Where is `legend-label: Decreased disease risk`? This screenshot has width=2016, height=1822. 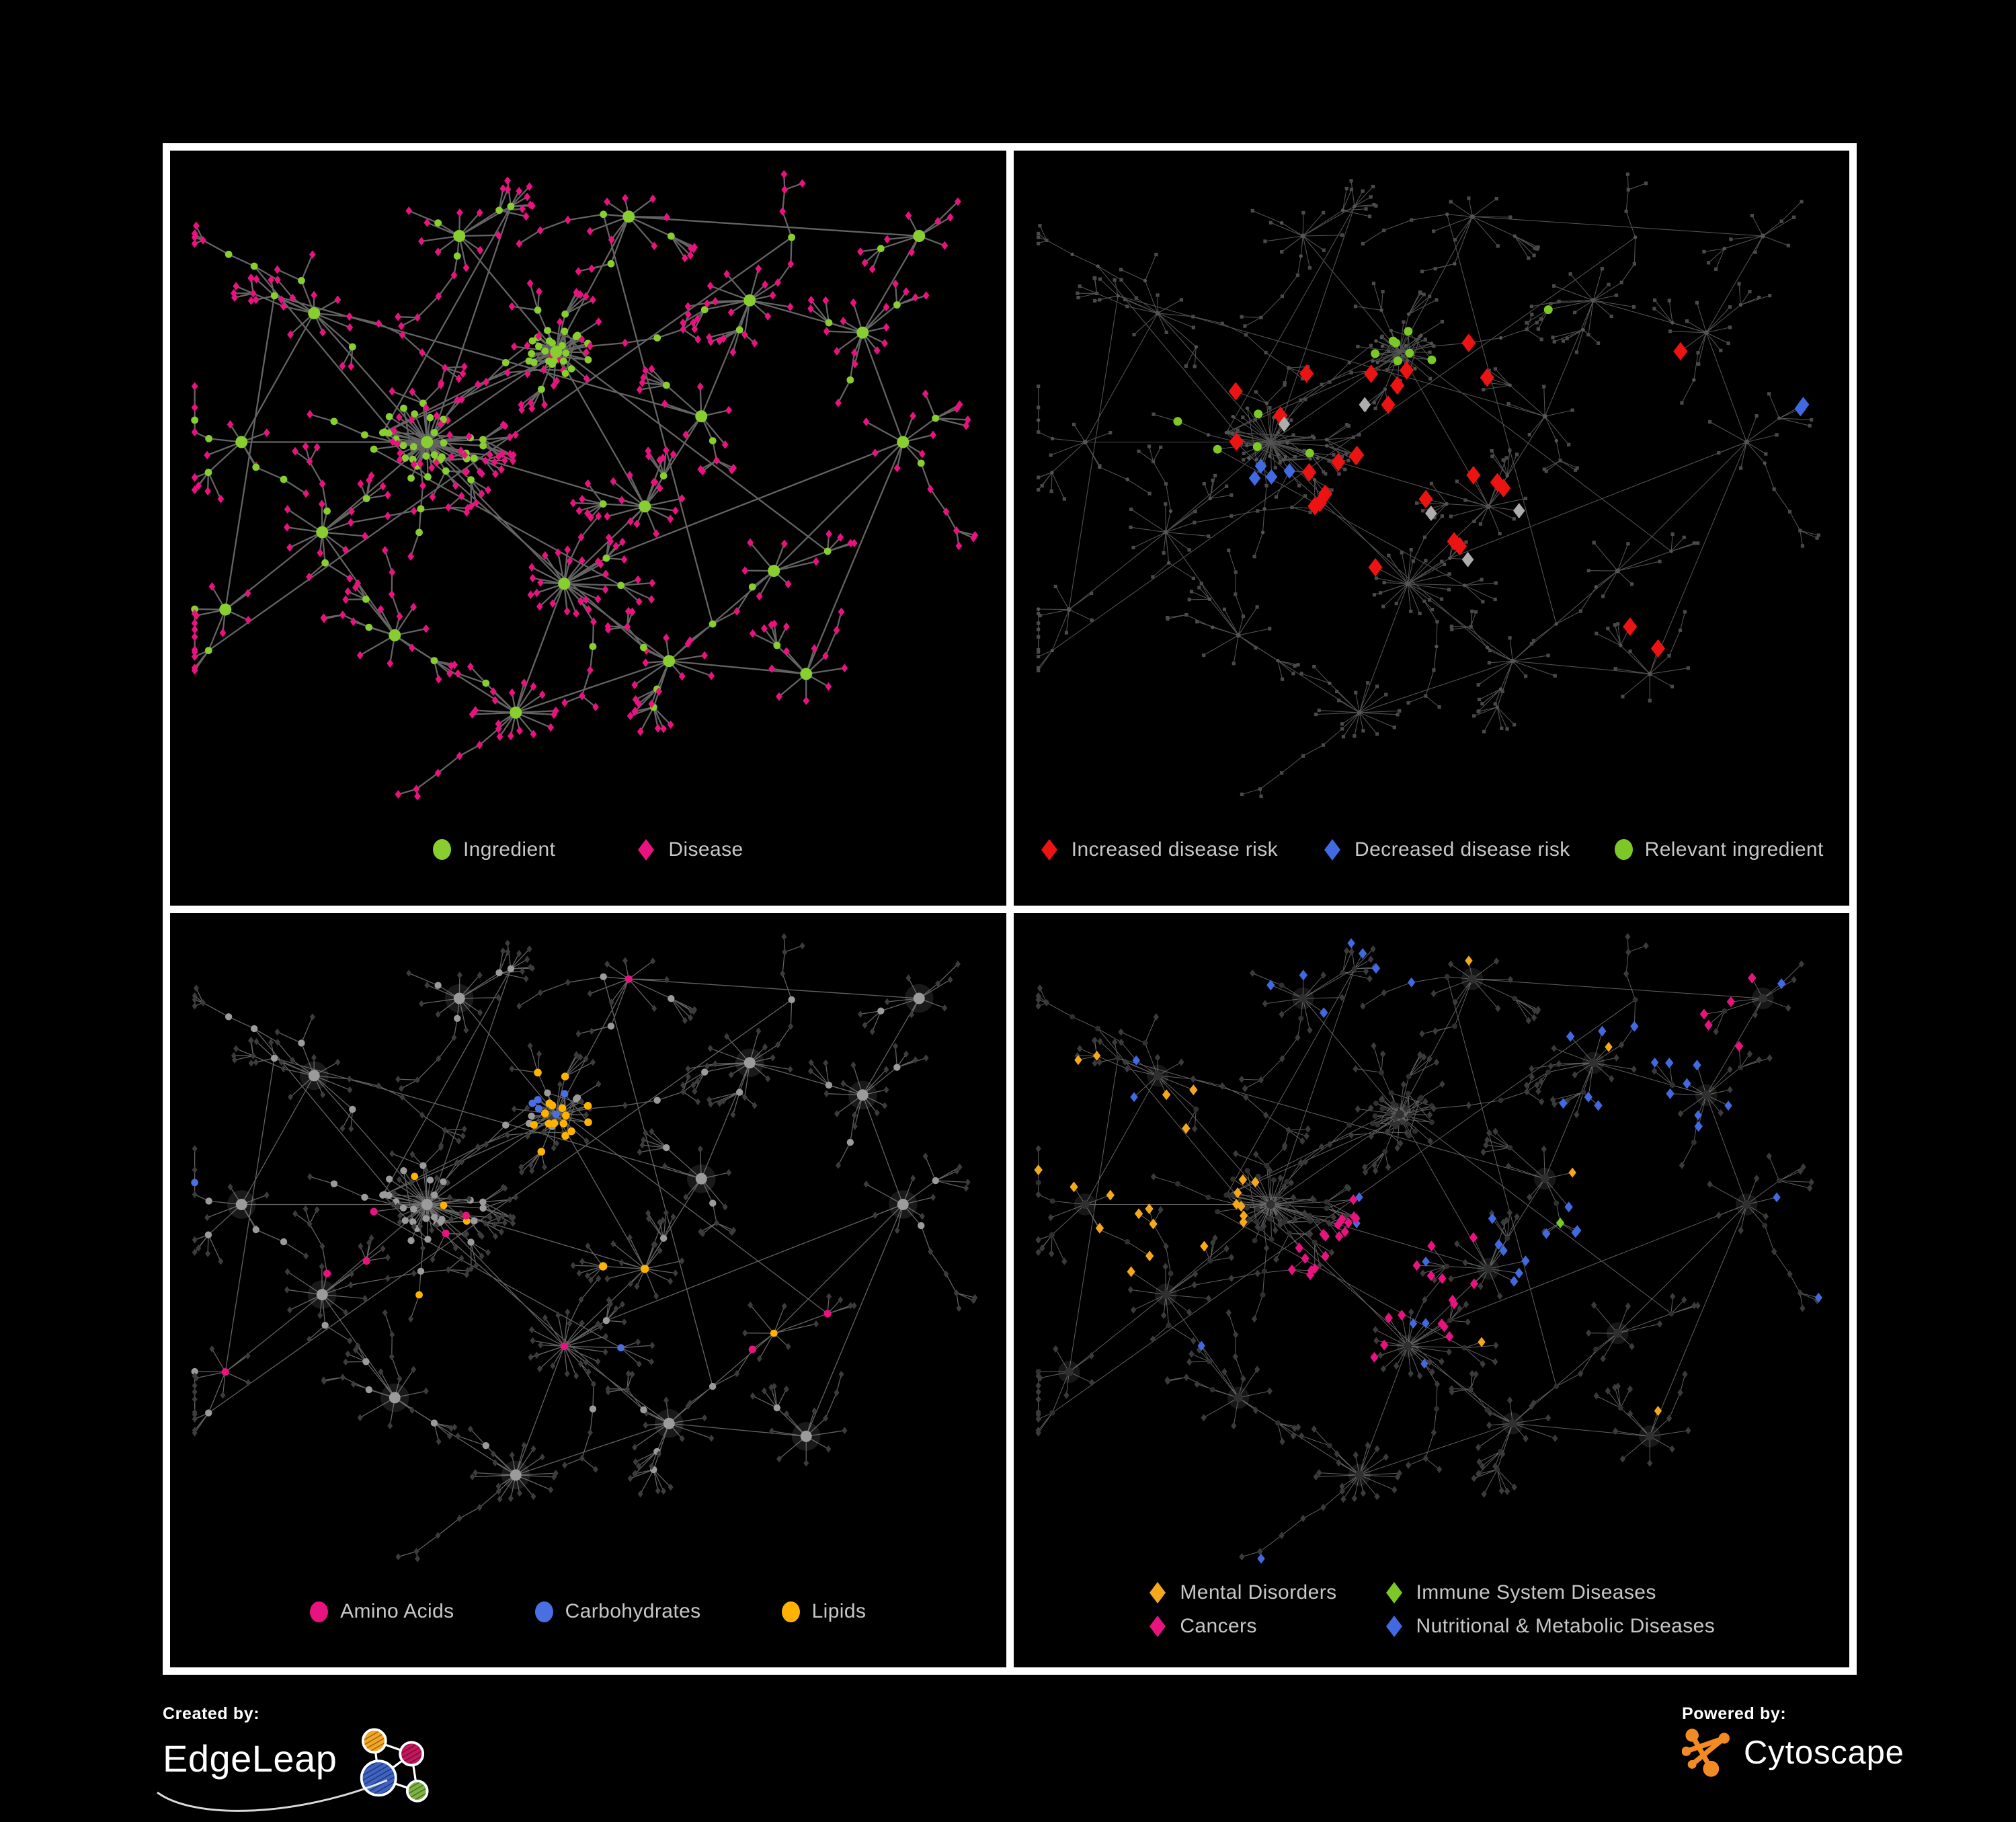
legend-label: Decreased disease risk is located at coordinates (1462, 849).